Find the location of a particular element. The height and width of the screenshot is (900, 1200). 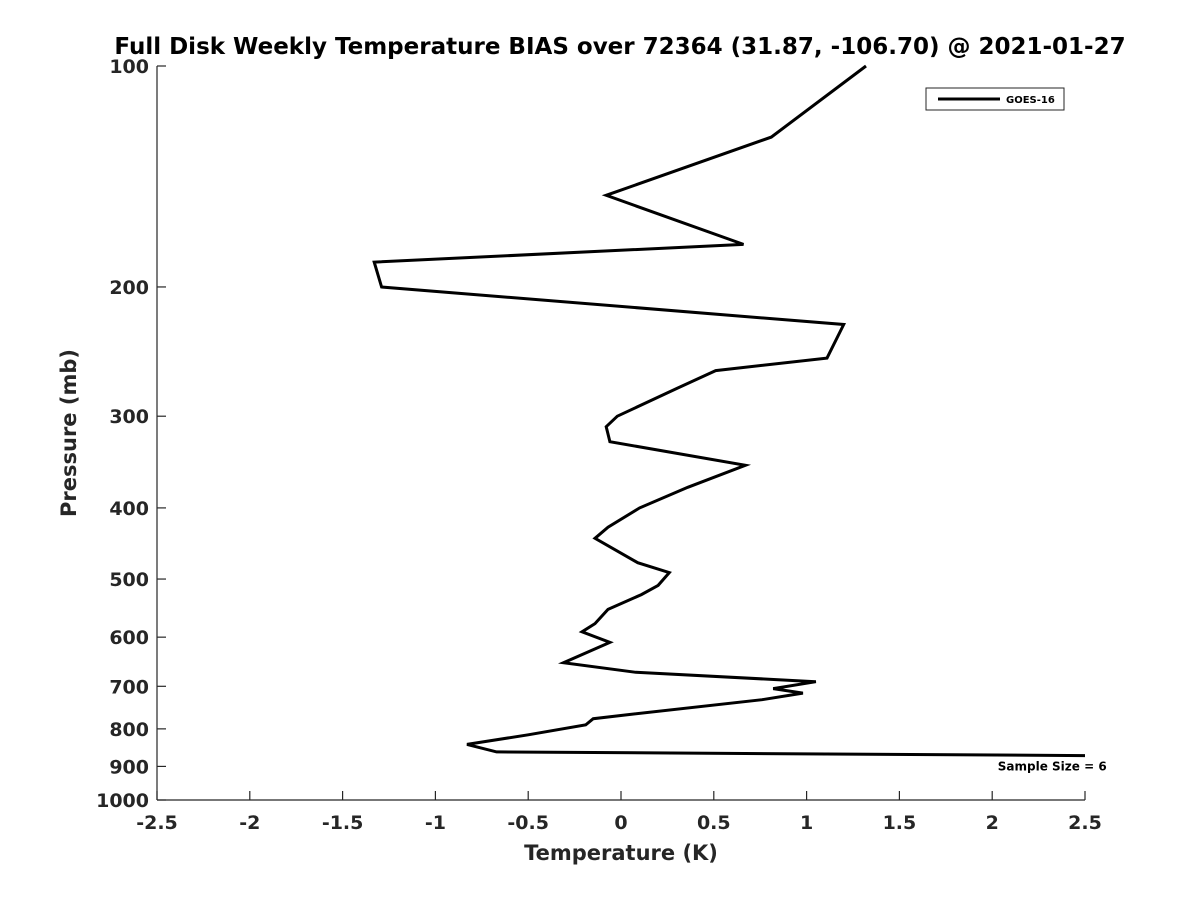

legend-label-goes-16: GOES-16 is located at coordinates (1030, 100).